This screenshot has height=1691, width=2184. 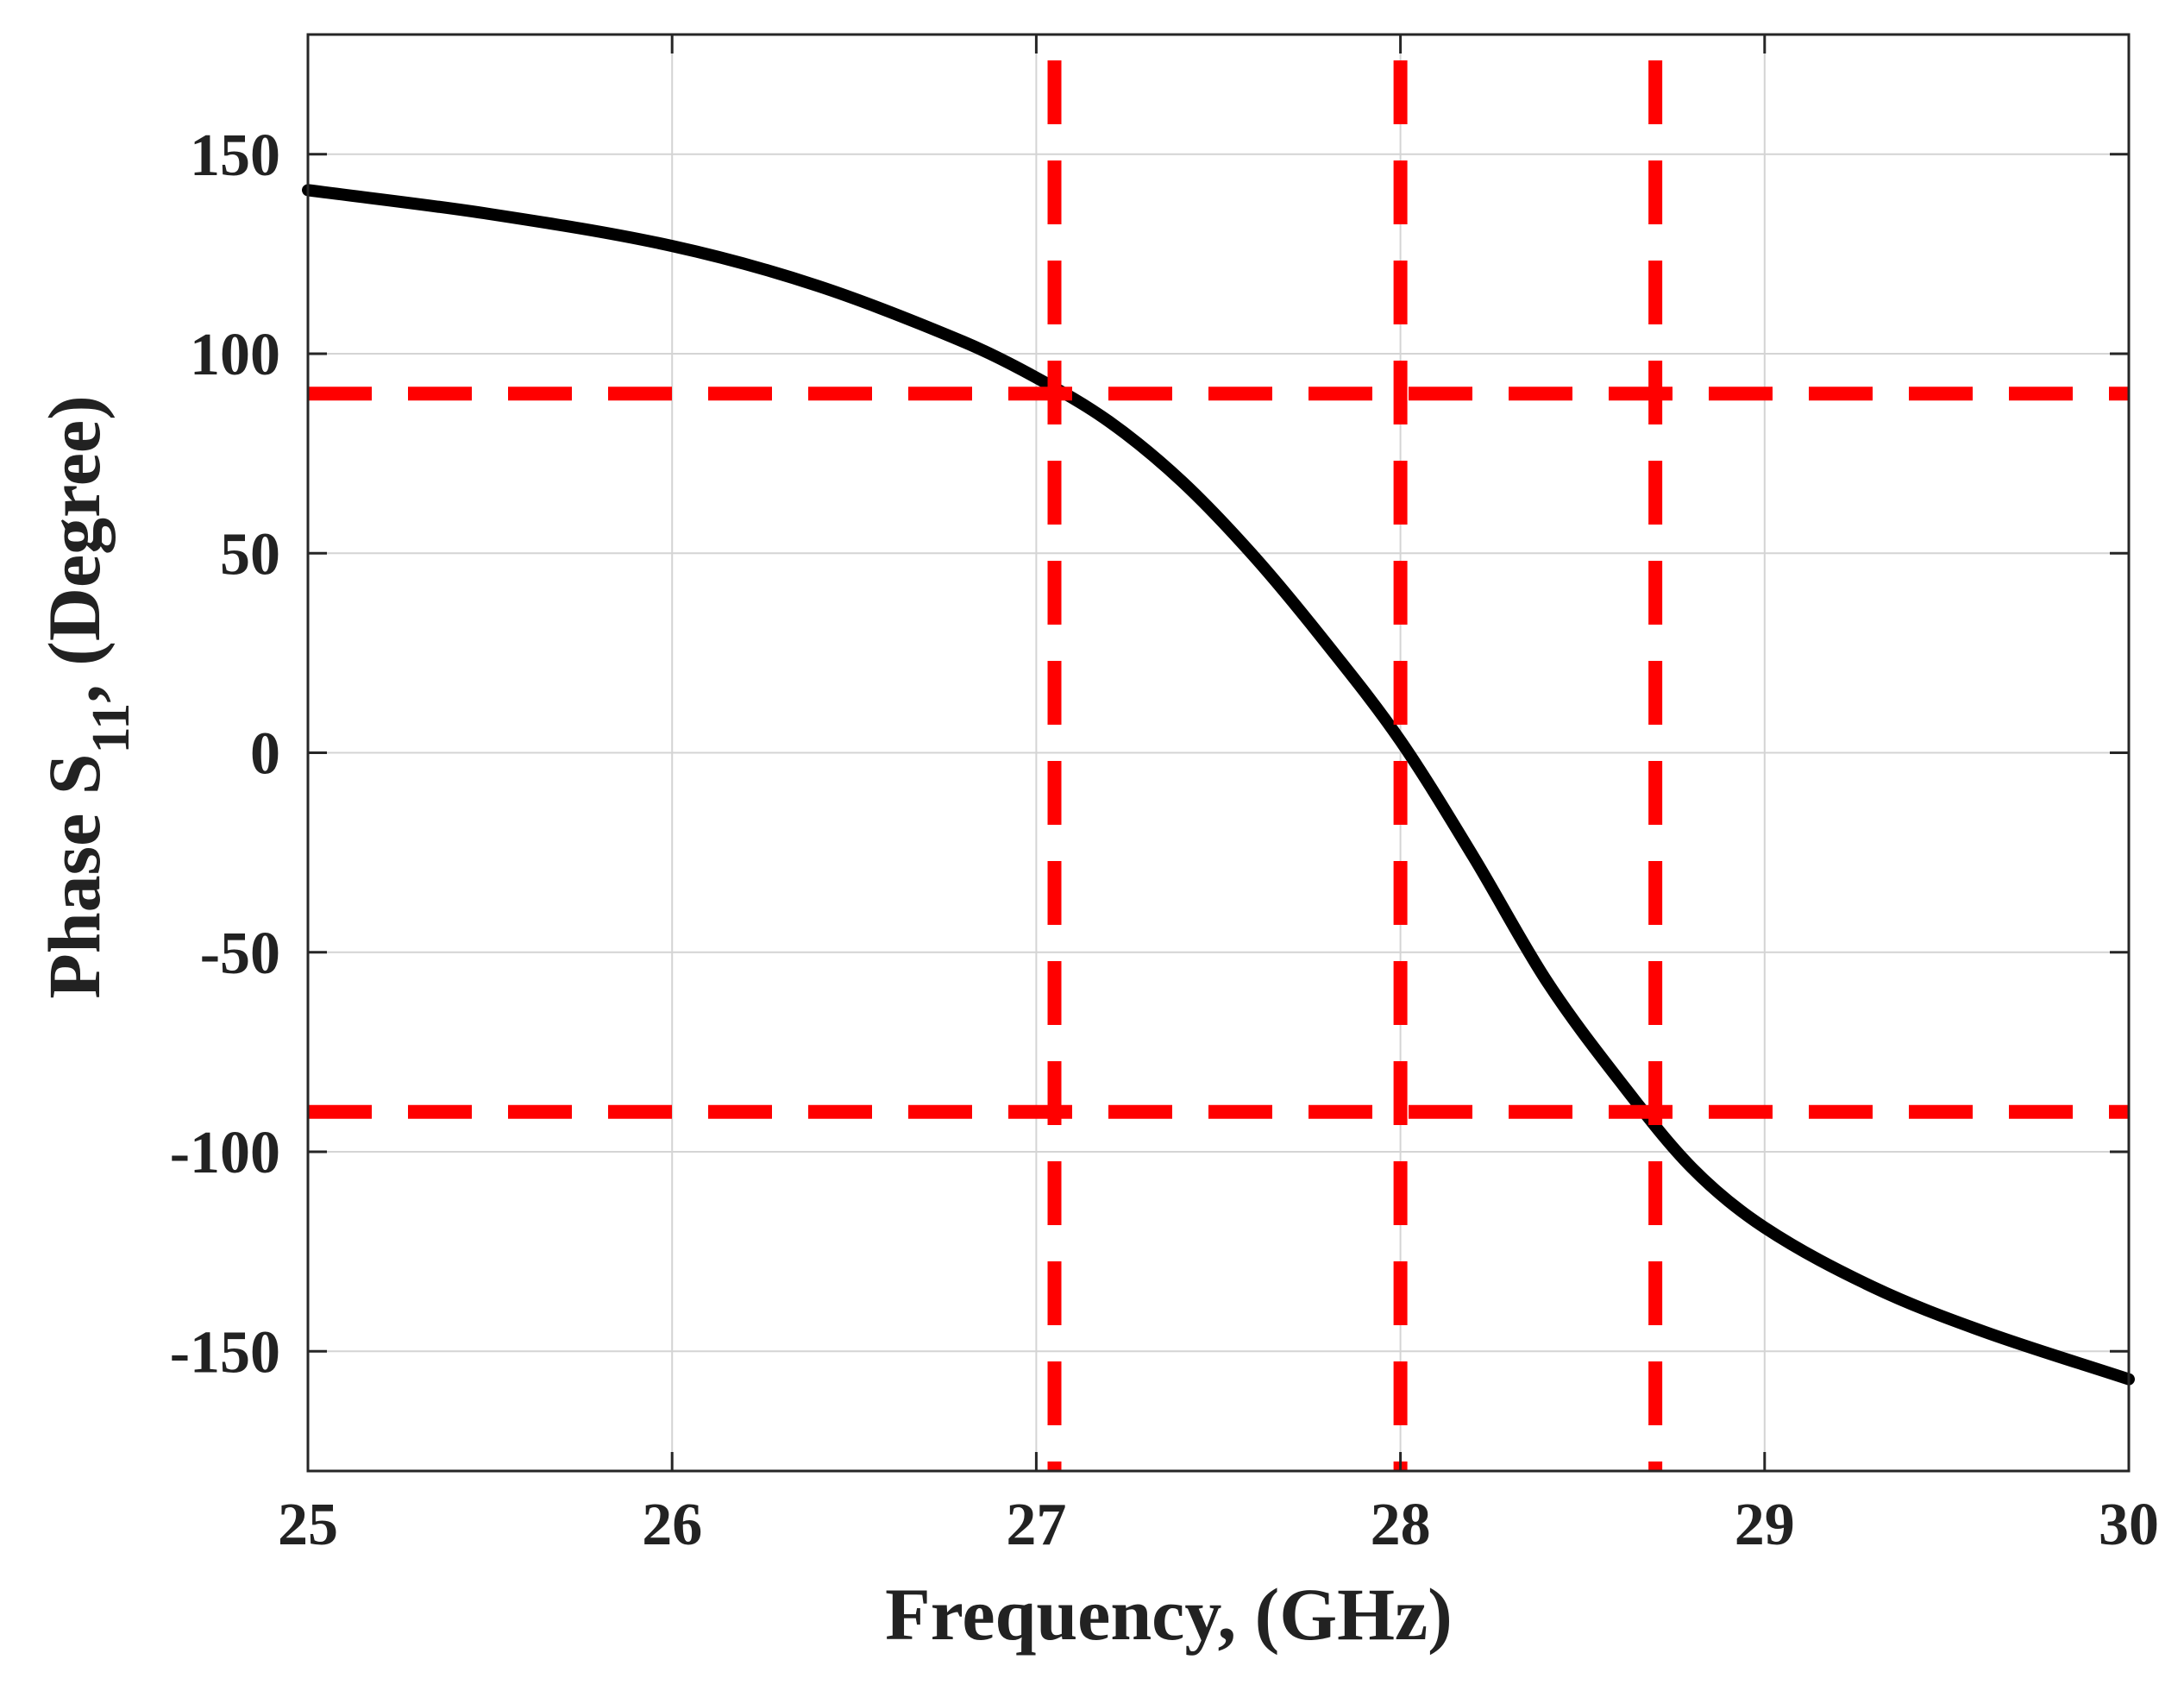 What do you see at coordinates (74, 549) in the screenshot?
I see `y-axis-title-suffix: , (Degree)` at bounding box center [74, 549].